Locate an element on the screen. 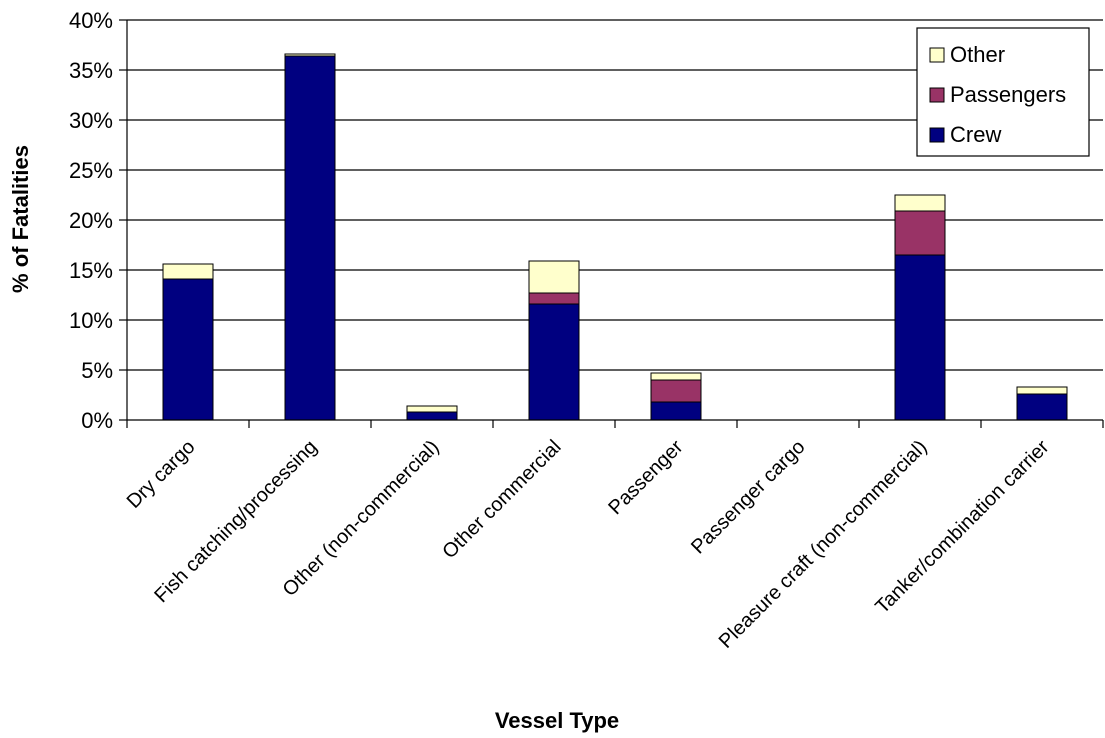 The image size is (1105, 738). legend: Other Passengers Crew is located at coordinates (1003, 92).